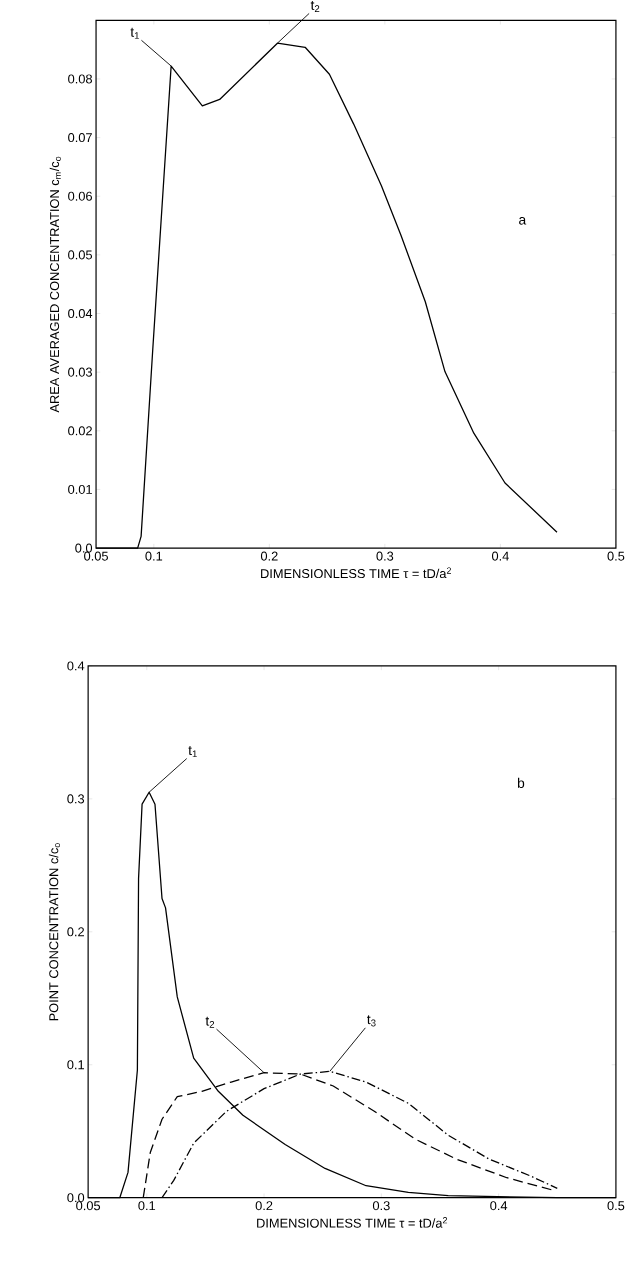  I want to click on y-tick-label: 0.07, so click(80, 138).